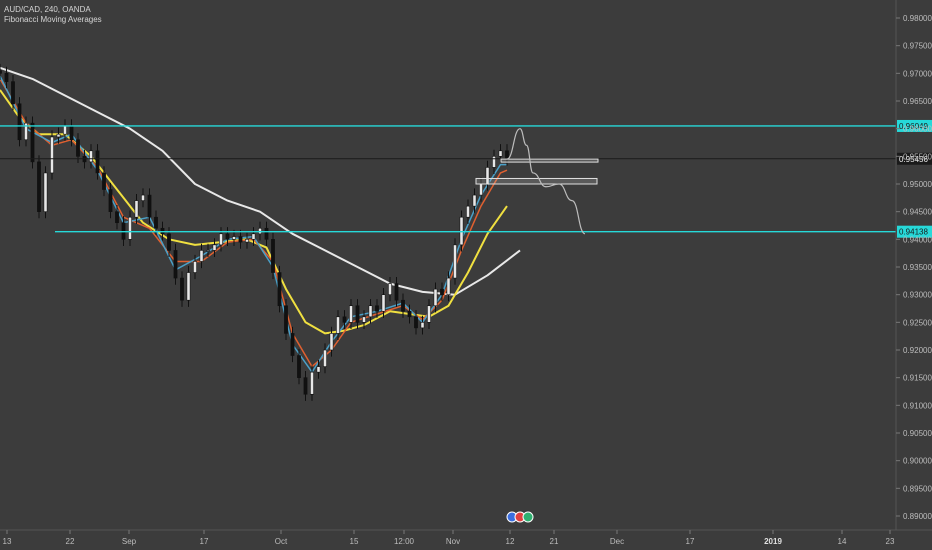 Image resolution: width=932 pixels, height=550 pixels. Describe the element at coordinates (917, 433) in the screenshot. I see `price-tick-label: 0.90500` at that location.